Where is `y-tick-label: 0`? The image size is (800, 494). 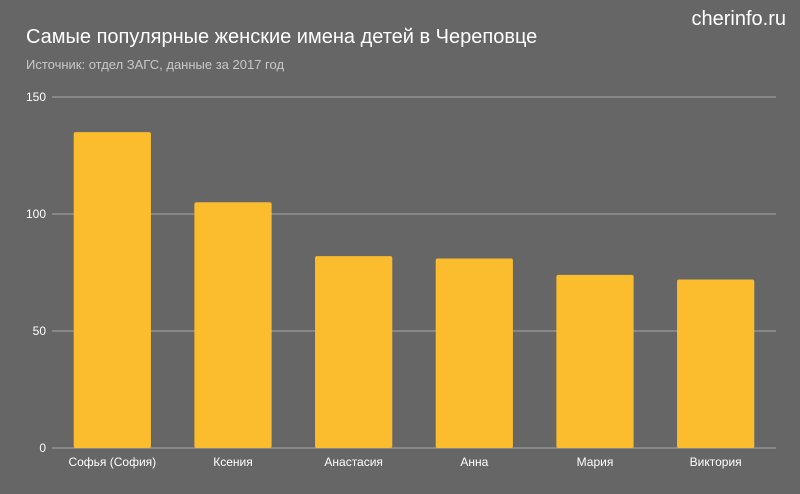 y-tick-label: 0 is located at coordinates (42, 448).